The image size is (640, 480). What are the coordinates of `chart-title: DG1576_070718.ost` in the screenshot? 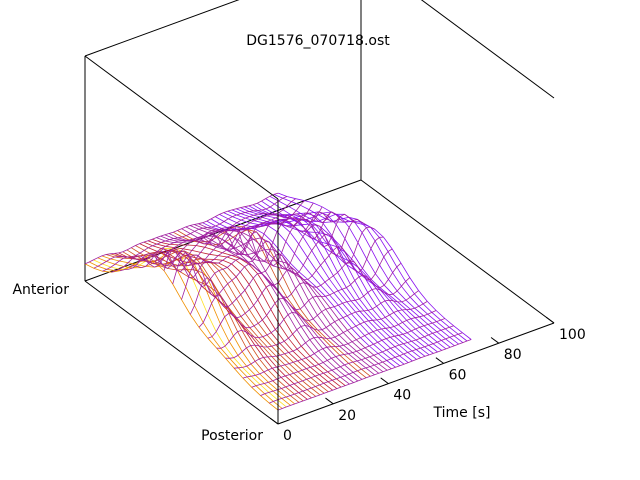 It's located at (318, 41).